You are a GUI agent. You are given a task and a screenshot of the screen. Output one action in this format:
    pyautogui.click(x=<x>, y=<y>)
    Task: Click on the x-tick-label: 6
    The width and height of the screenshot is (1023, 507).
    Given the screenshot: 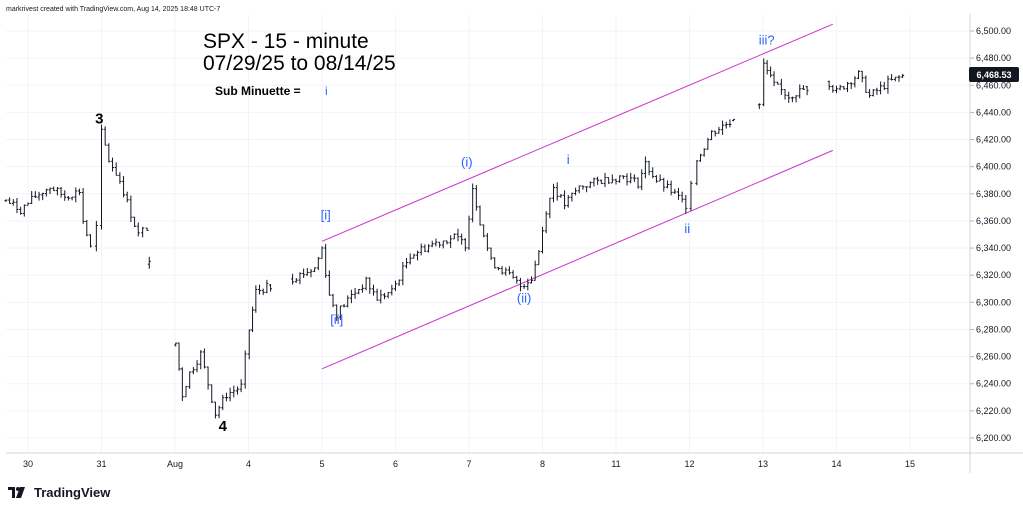 What is the action you would take?
    pyautogui.click(x=395, y=464)
    